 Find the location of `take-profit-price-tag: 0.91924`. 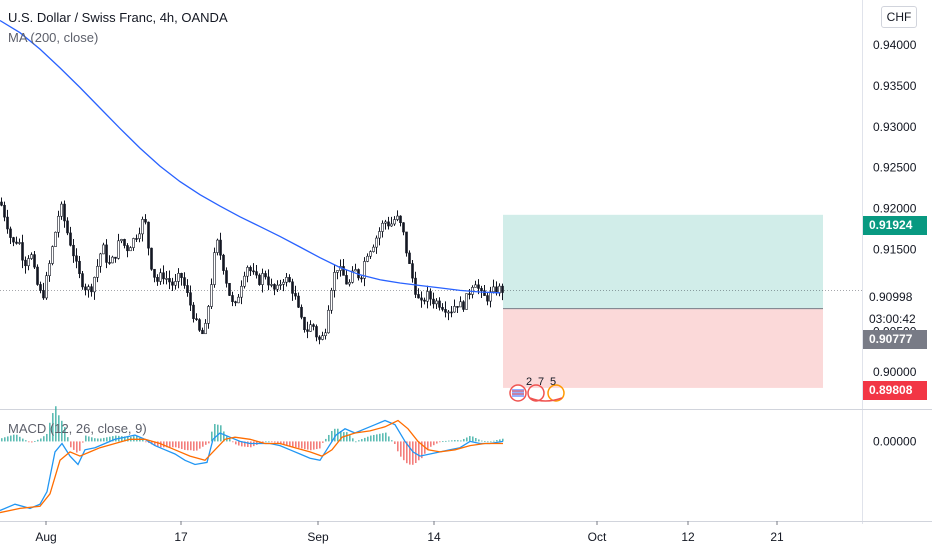

take-profit-price-tag: 0.91924 is located at coordinates (895, 225).